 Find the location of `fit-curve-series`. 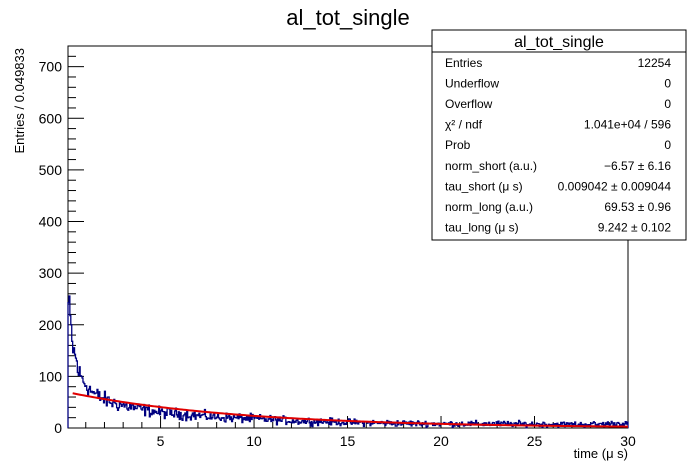

fit-curve-series is located at coordinates (350, 410).